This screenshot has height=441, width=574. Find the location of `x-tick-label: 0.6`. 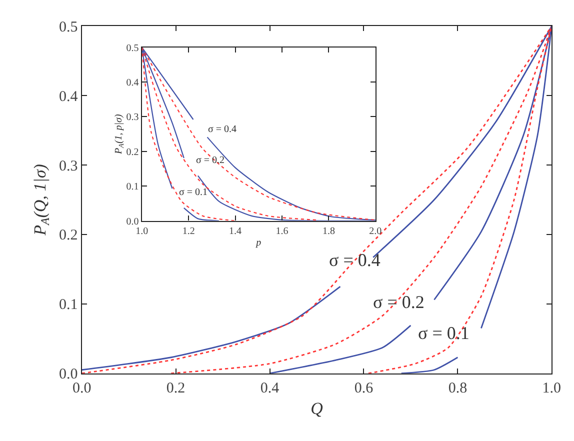

x-tick-label: 0.6 is located at coordinates (364, 388).